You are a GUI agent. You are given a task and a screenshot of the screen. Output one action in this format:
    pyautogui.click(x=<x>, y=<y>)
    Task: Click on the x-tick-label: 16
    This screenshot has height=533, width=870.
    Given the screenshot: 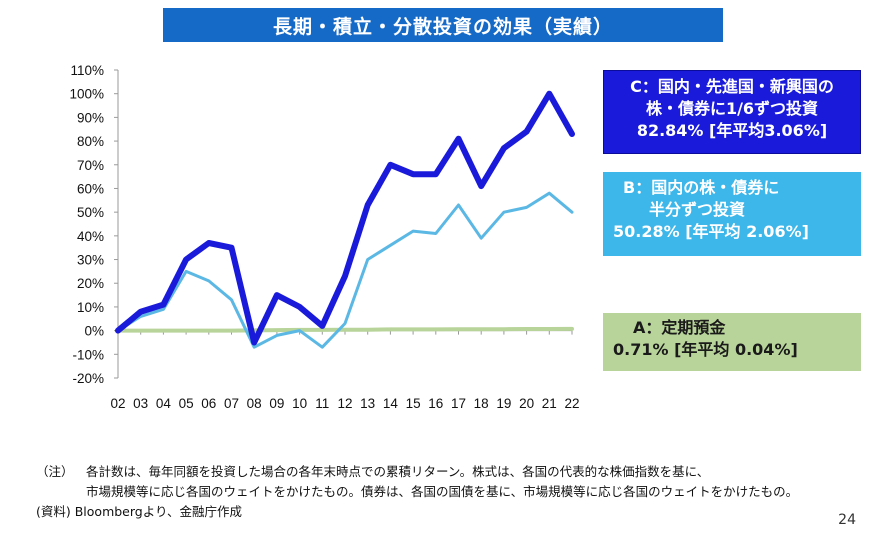 What is the action you would take?
    pyautogui.click(x=435, y=403)
    